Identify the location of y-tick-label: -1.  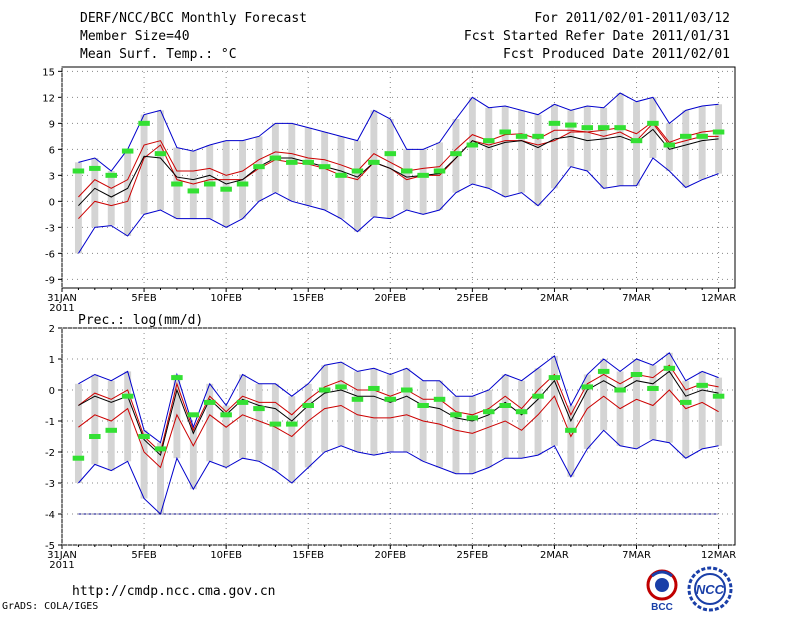
(50, 422).